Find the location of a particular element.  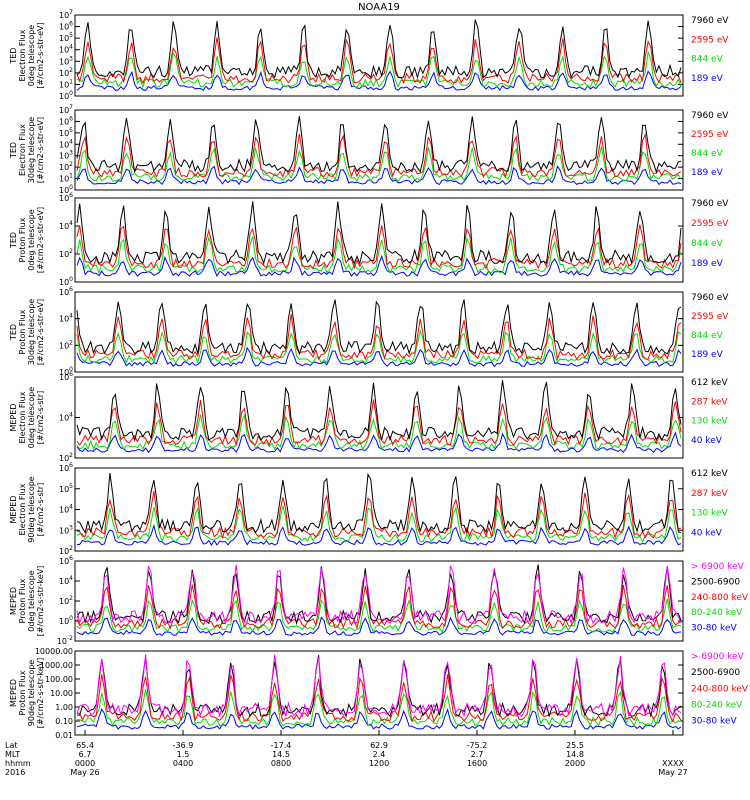

time-row-value: May 26 is located at coordinates (84, 772).